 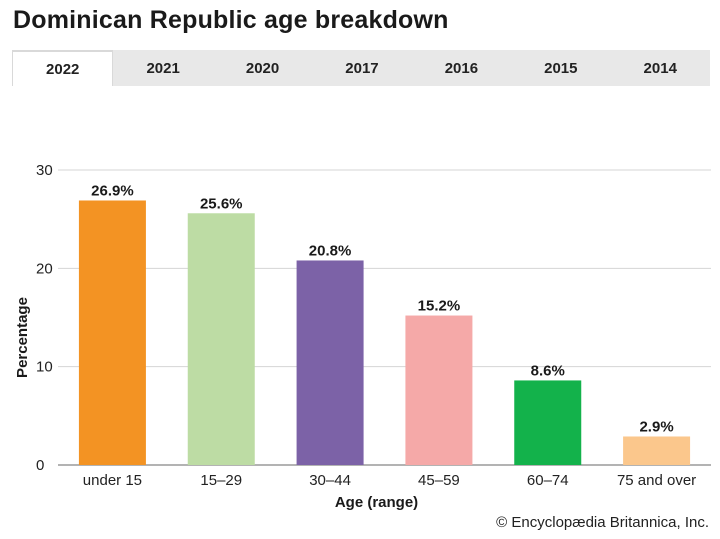 I want to click on data-label: 26.9%, so click(x=112, y=190).